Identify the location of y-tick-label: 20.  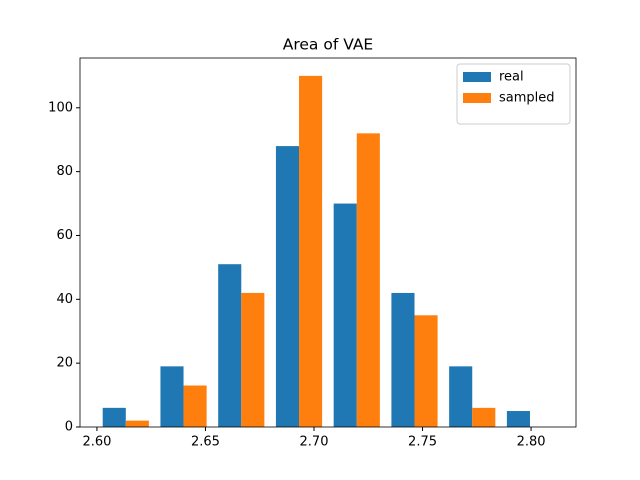
(64, 363).